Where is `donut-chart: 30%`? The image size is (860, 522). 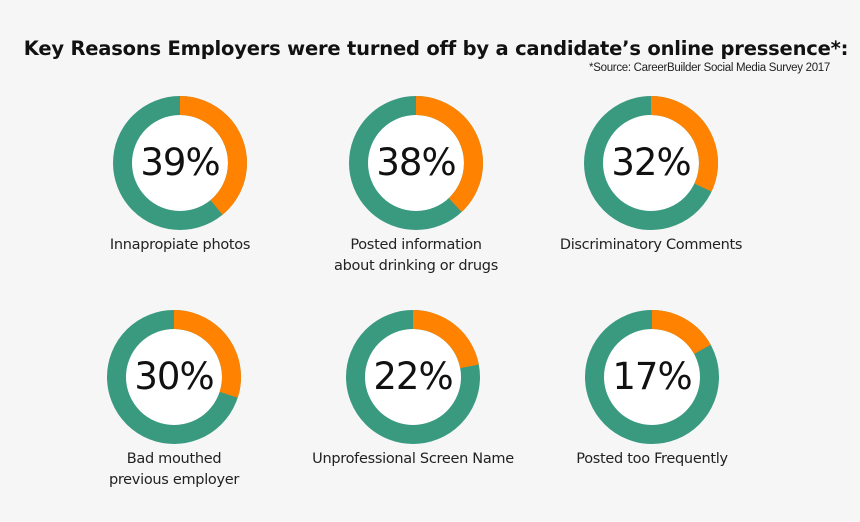 donut-chart: 30% is located at coordinates (174, 377).